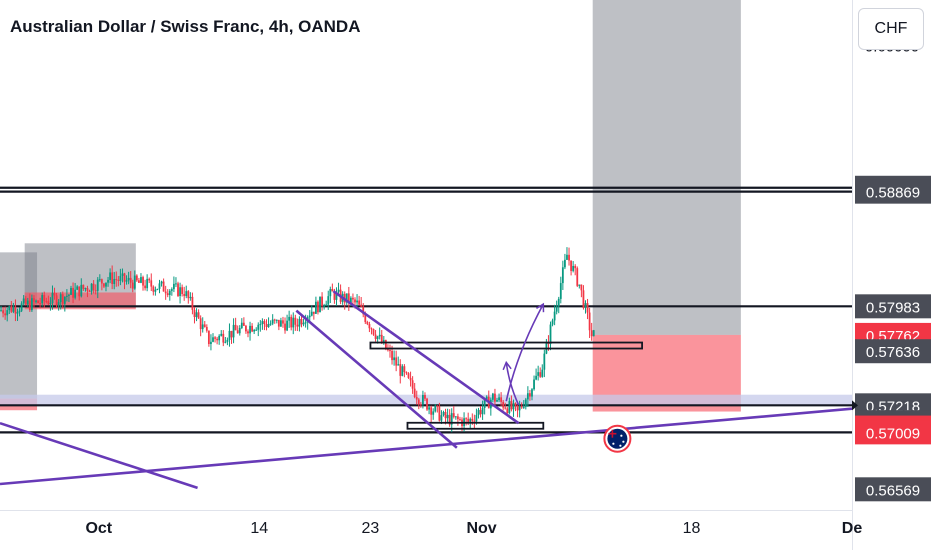  I want to click on currency-button: CHF, so click(891, 29).